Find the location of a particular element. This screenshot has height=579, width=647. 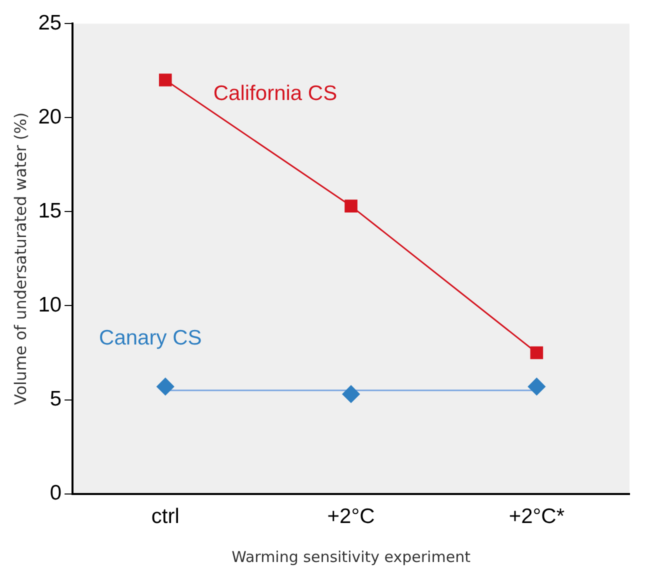

y-axis-title: Volume of undersaturated water (%) is located at coordinates (20, 259).